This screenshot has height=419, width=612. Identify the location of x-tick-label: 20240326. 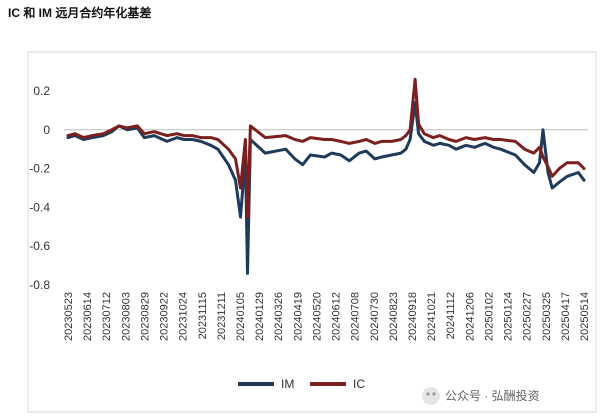
(279, 316).